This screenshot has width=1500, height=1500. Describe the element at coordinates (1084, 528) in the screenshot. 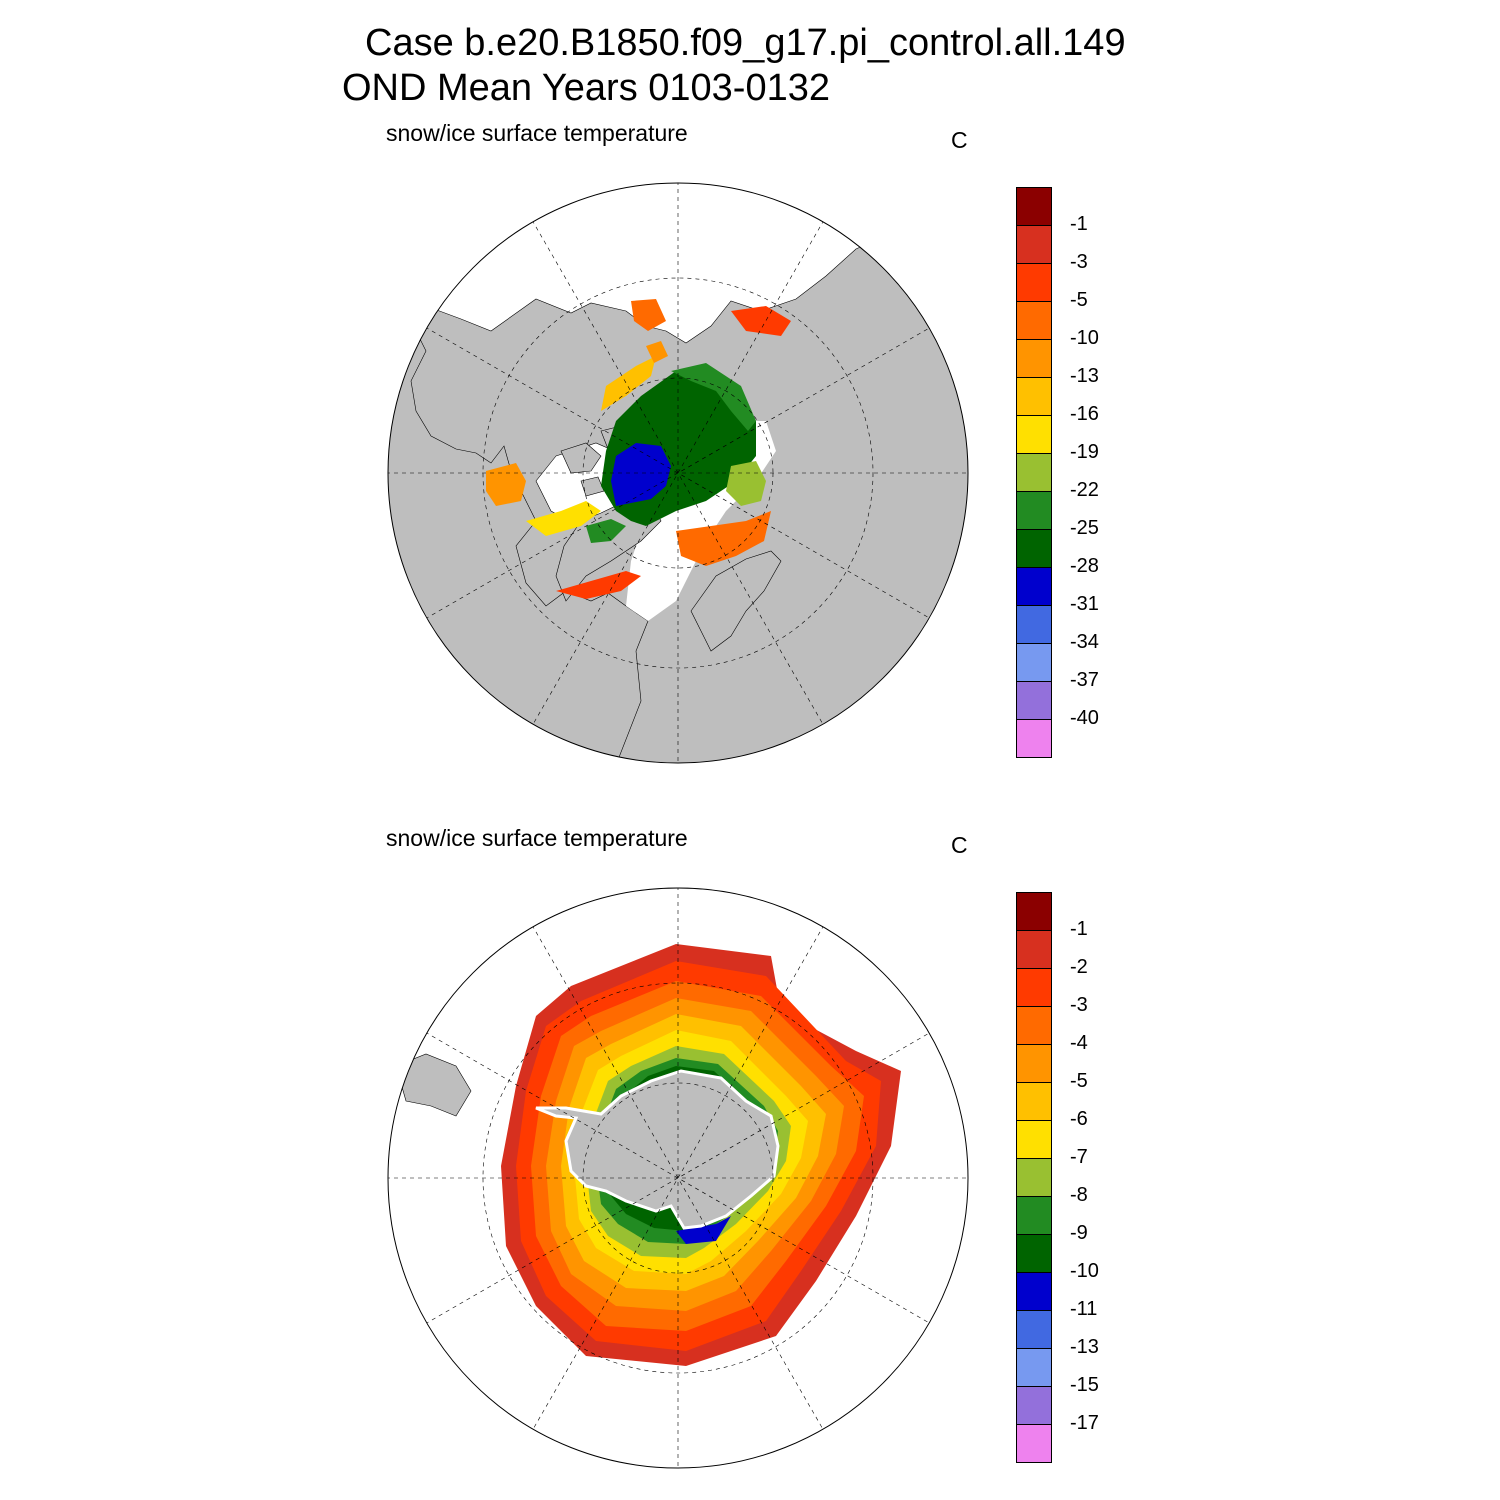

I see `north-colorbar-label: -25` at that location.